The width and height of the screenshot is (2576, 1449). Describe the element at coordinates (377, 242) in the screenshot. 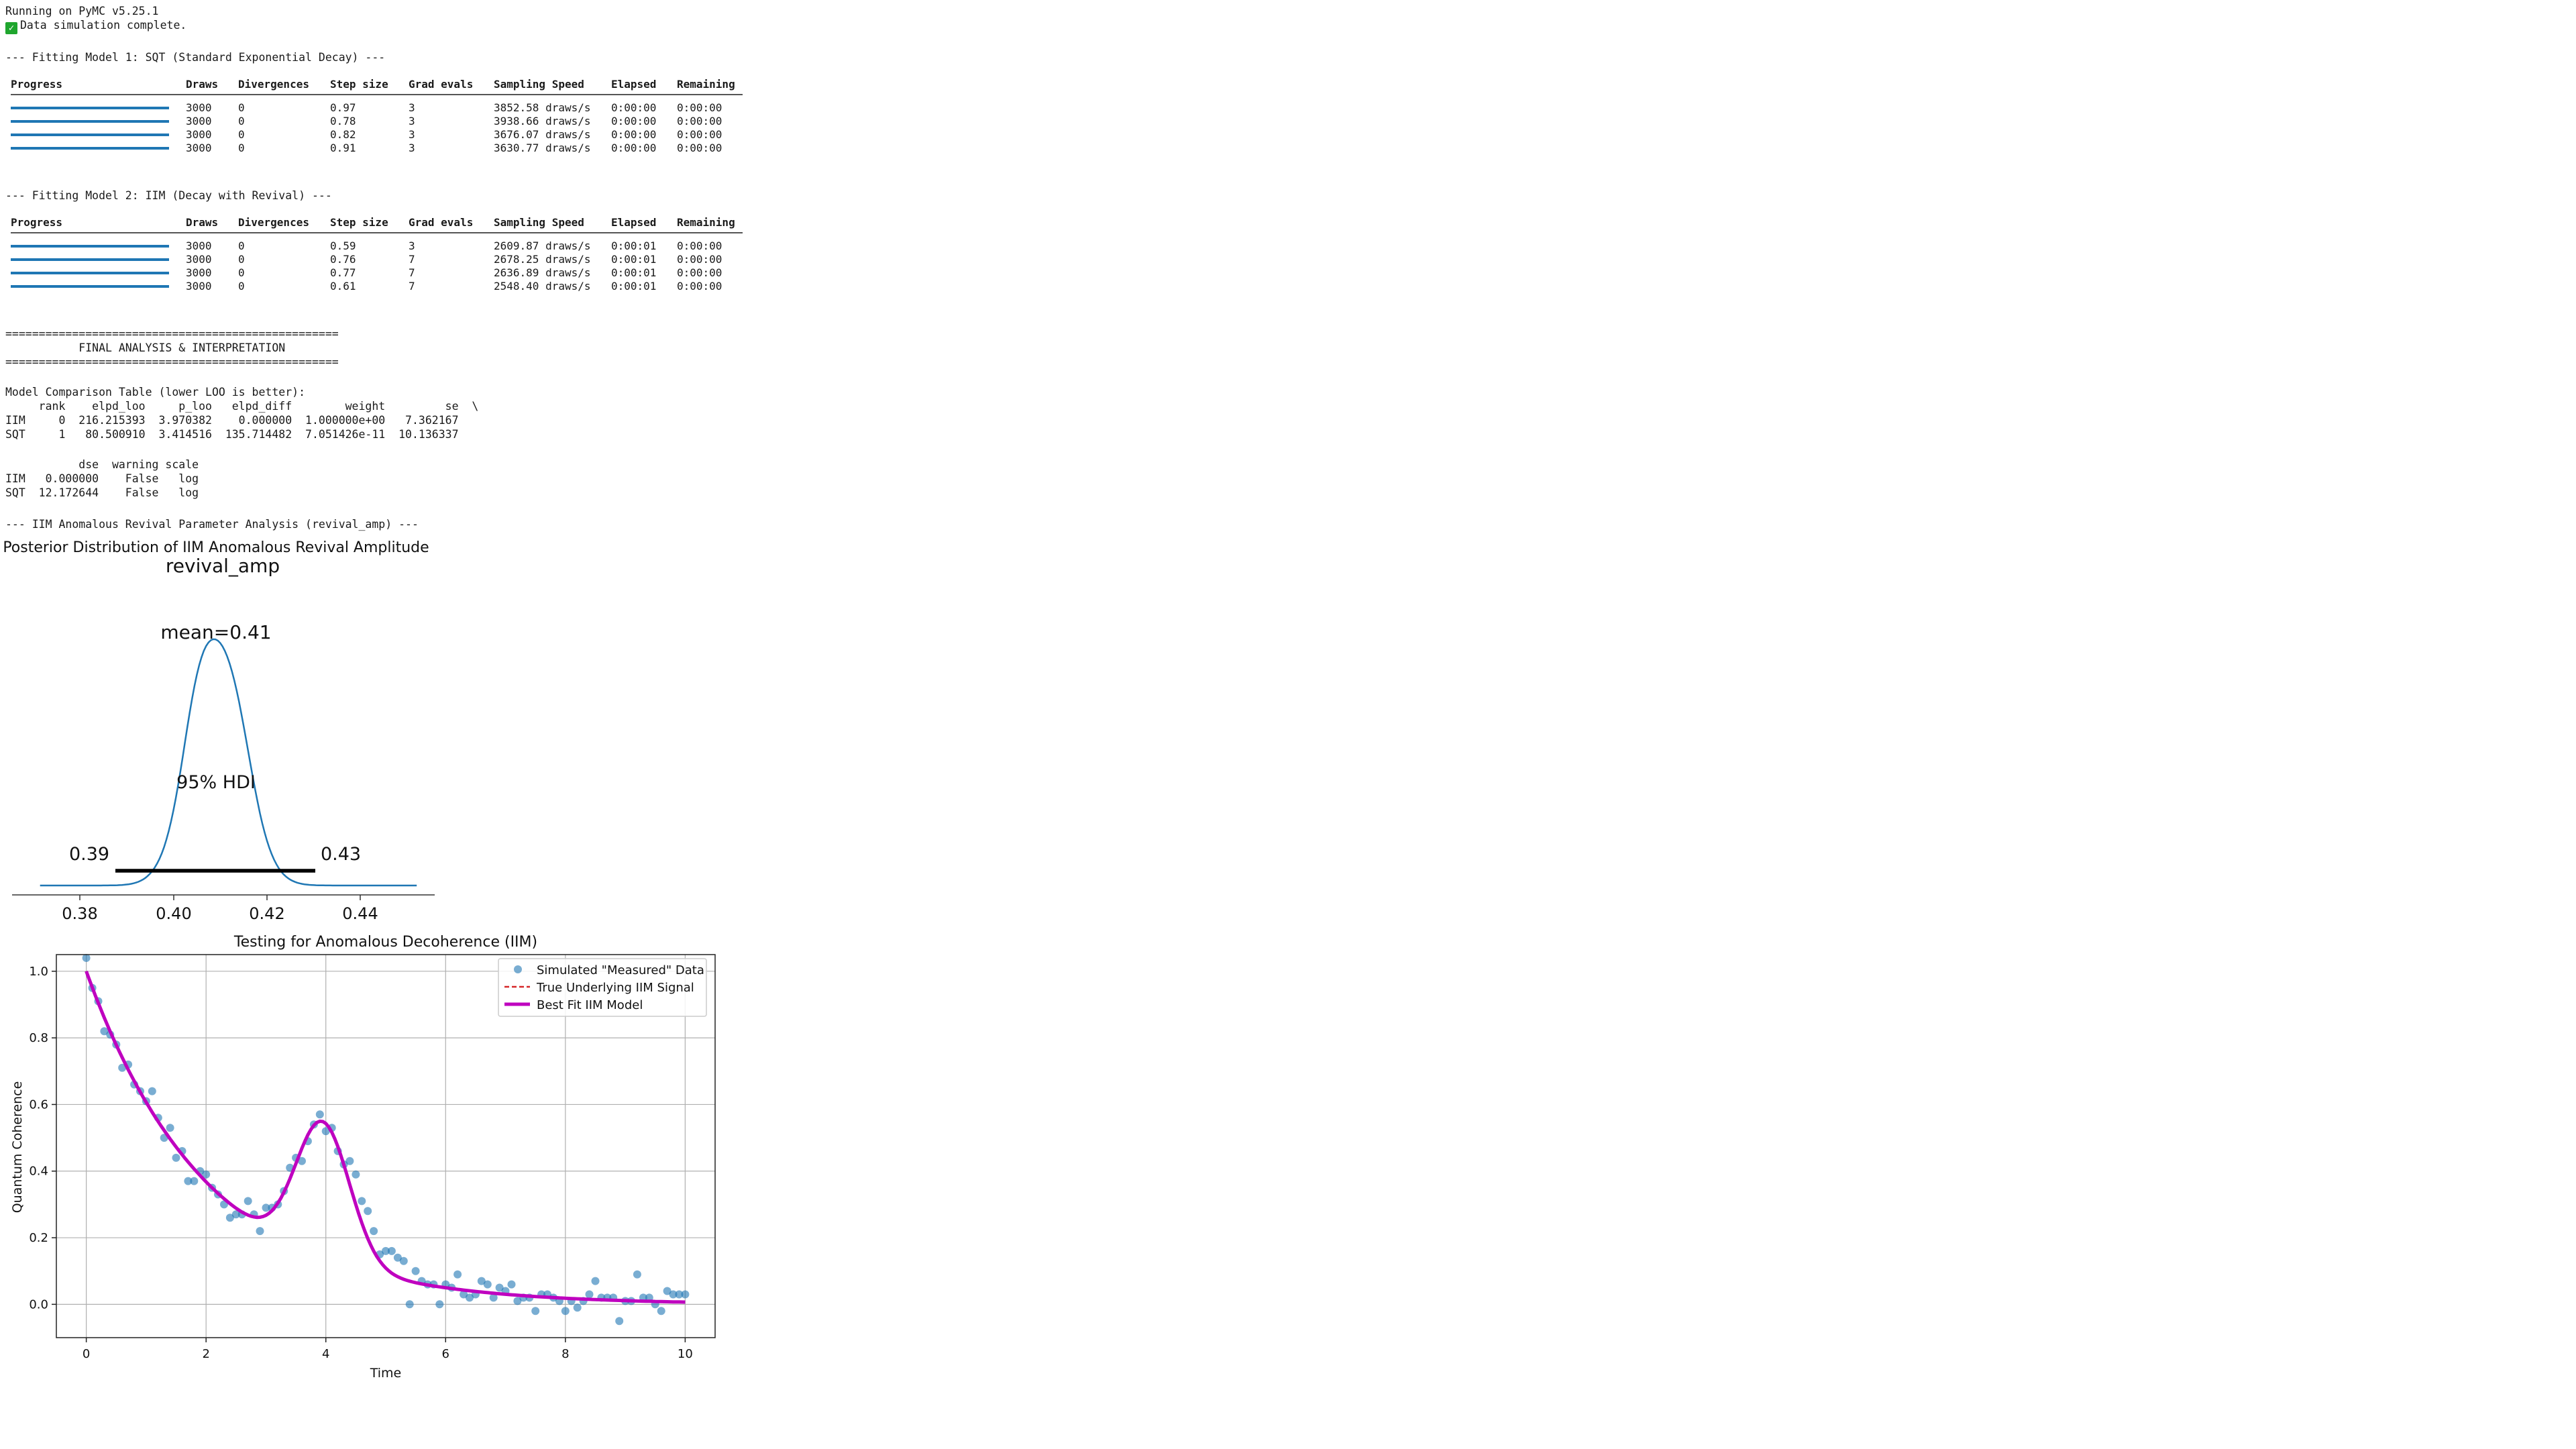

I see `chain-row: 3000 0 0.59 3 2609.87 draws/s 0:00:01 0:00:00` at that location.